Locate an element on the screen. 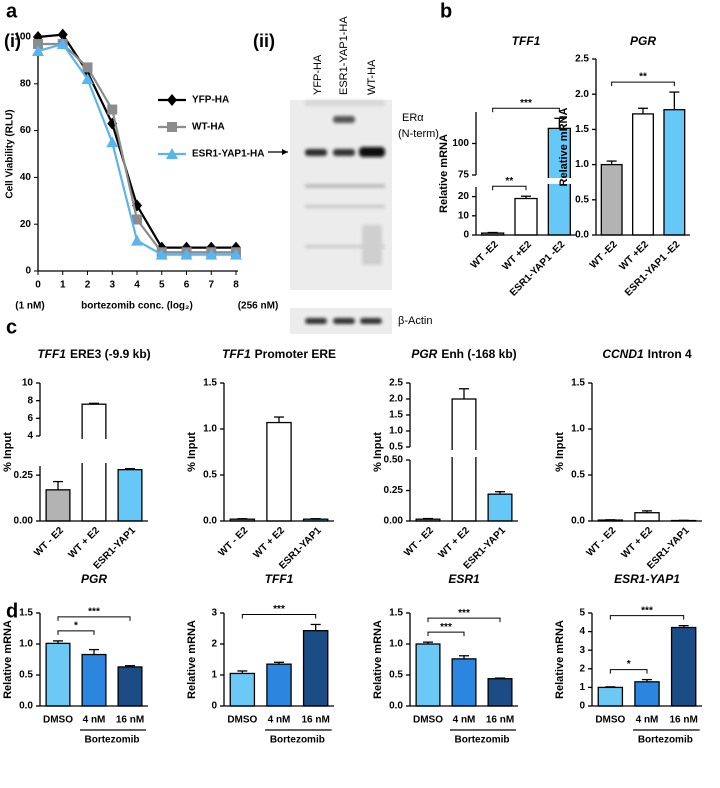 The height and width of the screenshot is (788, 720). y-tick-label: 0.50 is located at coordinates (394, 460).